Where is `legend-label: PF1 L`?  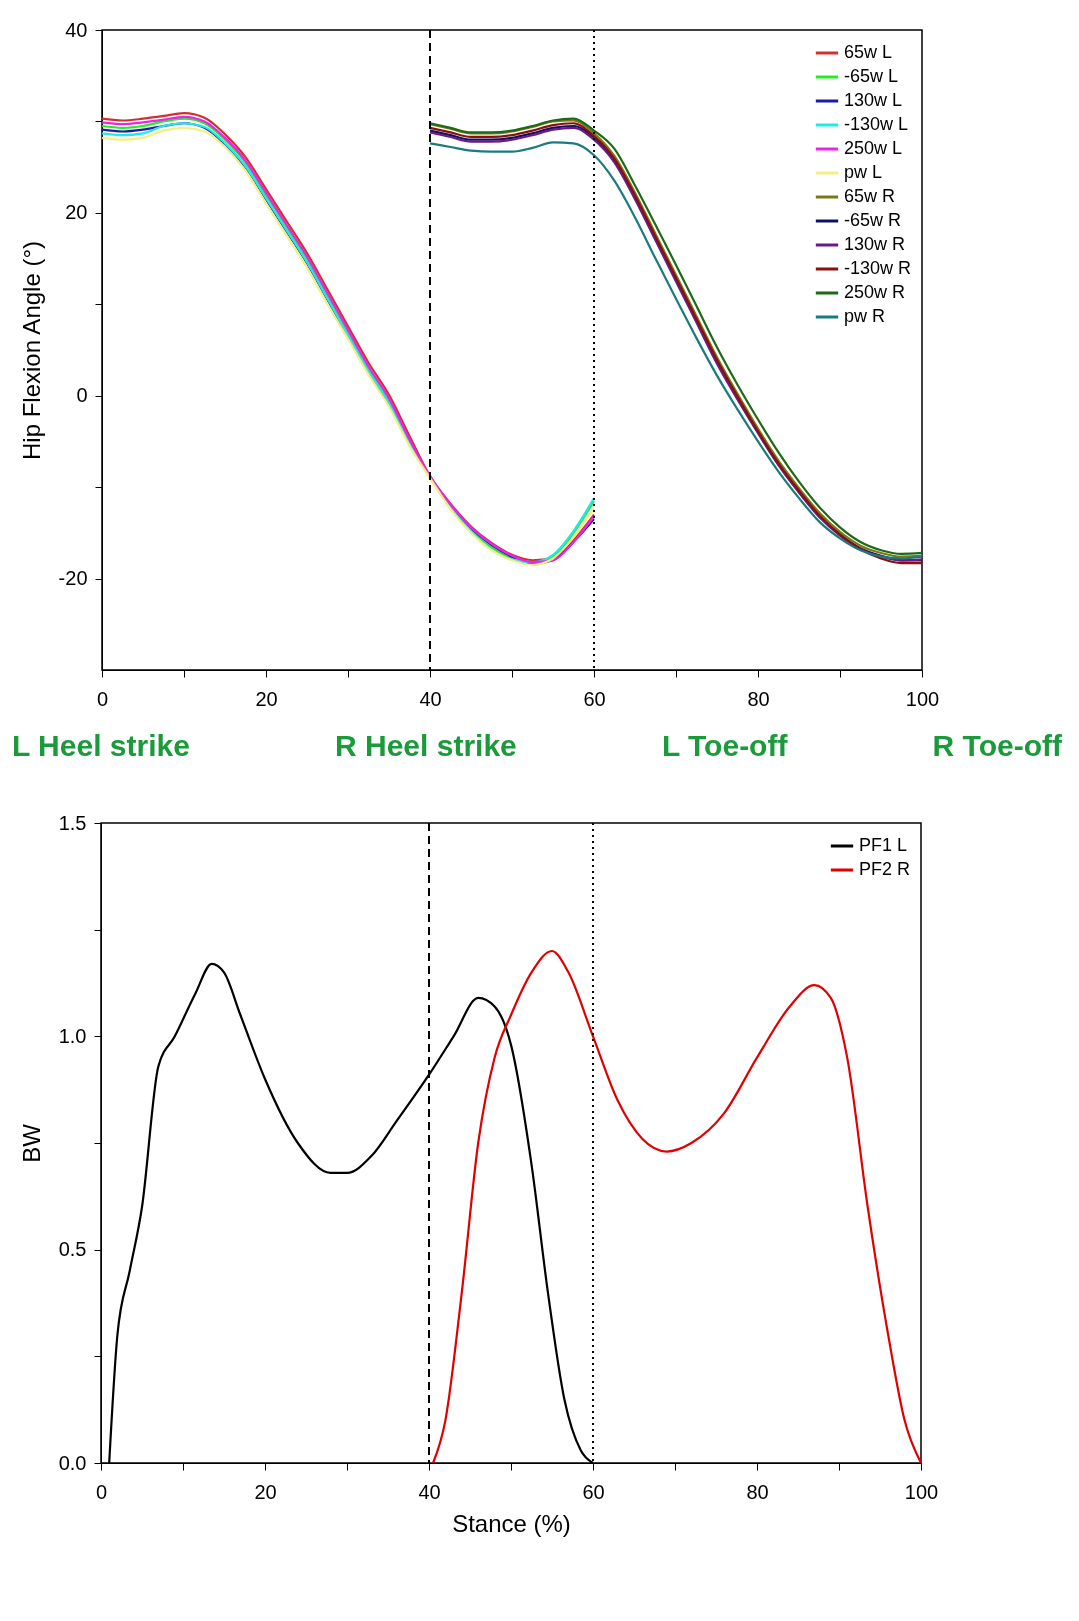
legend-label: PF1 L is located at coordinates (883, 845).